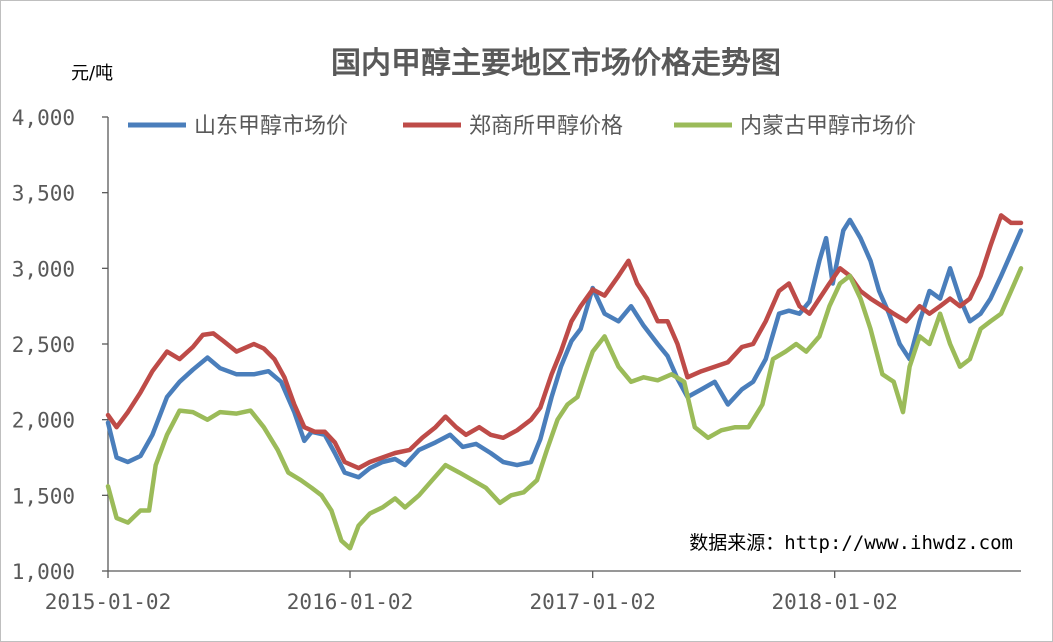  What do you see at coordinates (43, 421) in the screenshot?
I see `y-tick-label: 2,000` at bounding box center [43, 421].